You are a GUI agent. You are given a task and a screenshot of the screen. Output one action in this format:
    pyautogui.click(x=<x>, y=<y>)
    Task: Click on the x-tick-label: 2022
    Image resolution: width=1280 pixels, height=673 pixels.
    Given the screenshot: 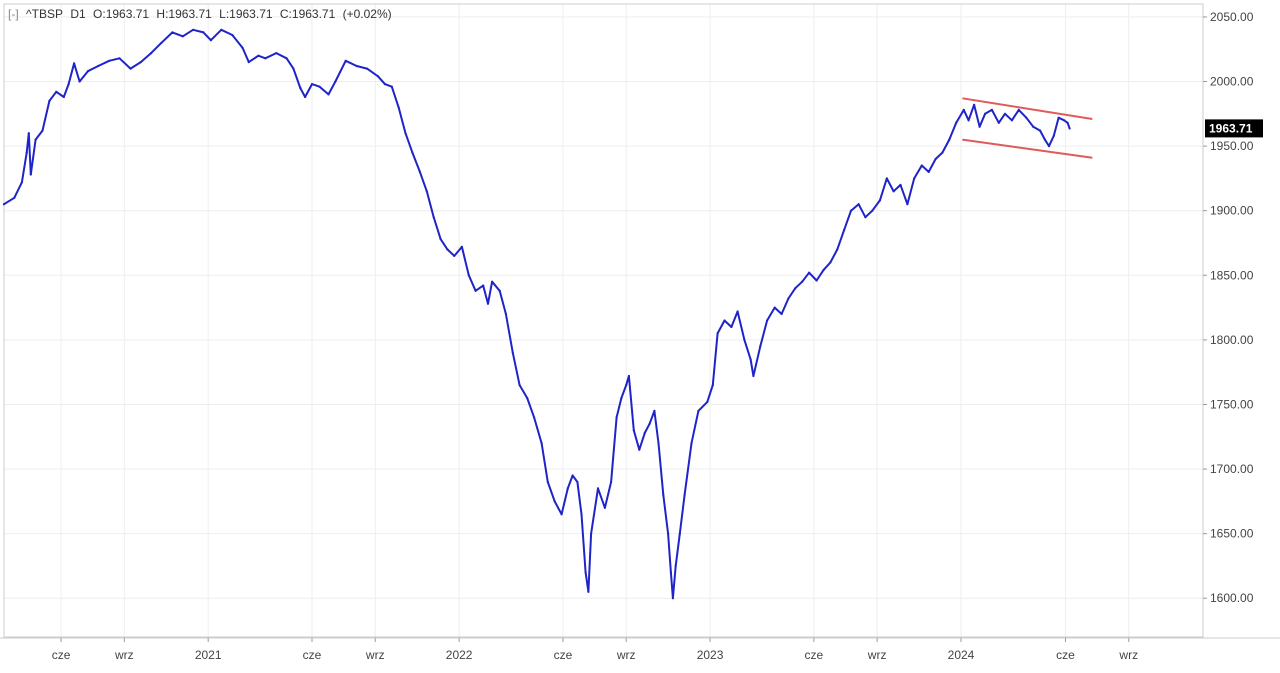 What is the action you would take?
    pyautogui.click(x=459, y=655)
    